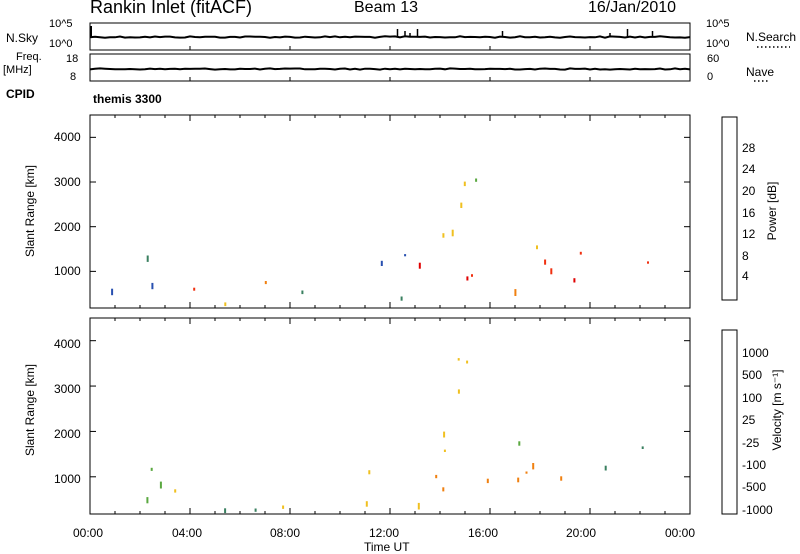 The image size is (800, 554). Describe the element at coordinates (752, 375) in the screenshot. I see `velocity-cb-tick-500: 500` at that location.